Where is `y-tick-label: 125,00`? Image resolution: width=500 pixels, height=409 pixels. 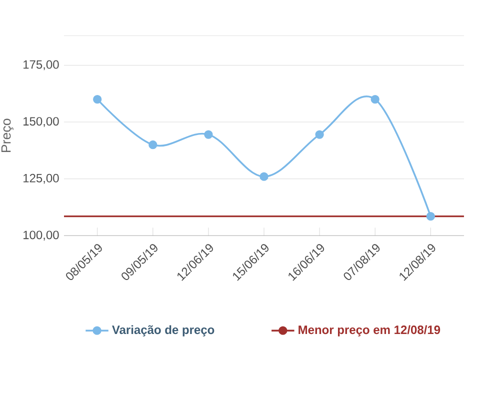 y-tick-label: 125,00 is located at coordinates (41, 179).